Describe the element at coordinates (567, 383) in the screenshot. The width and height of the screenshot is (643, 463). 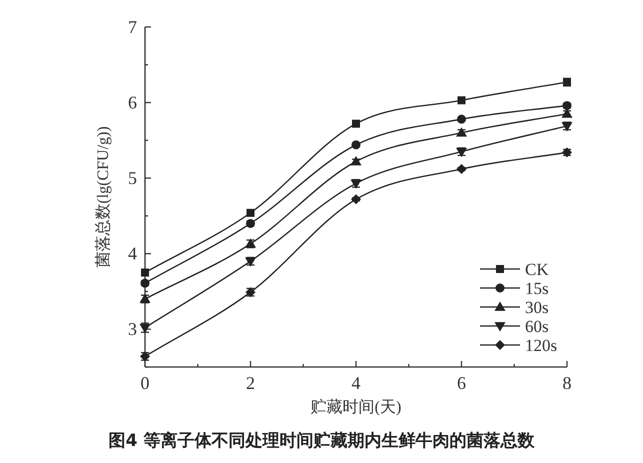
I see `x-tick-label: 8` at that location.